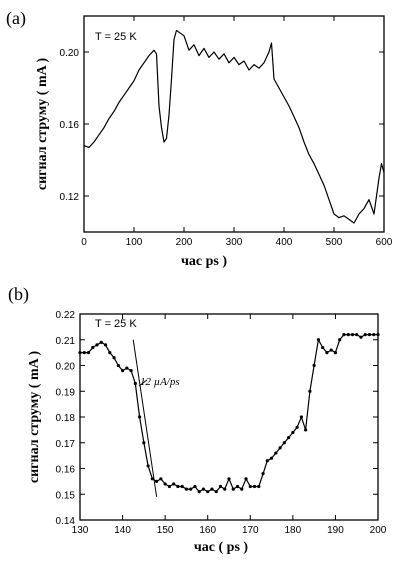 This screenshot has height=562, width=415. What do you see at coordinates (66, 341) in the screenshot?
I see `y-tick-label: 0.21` at bounding box center [66, 341].